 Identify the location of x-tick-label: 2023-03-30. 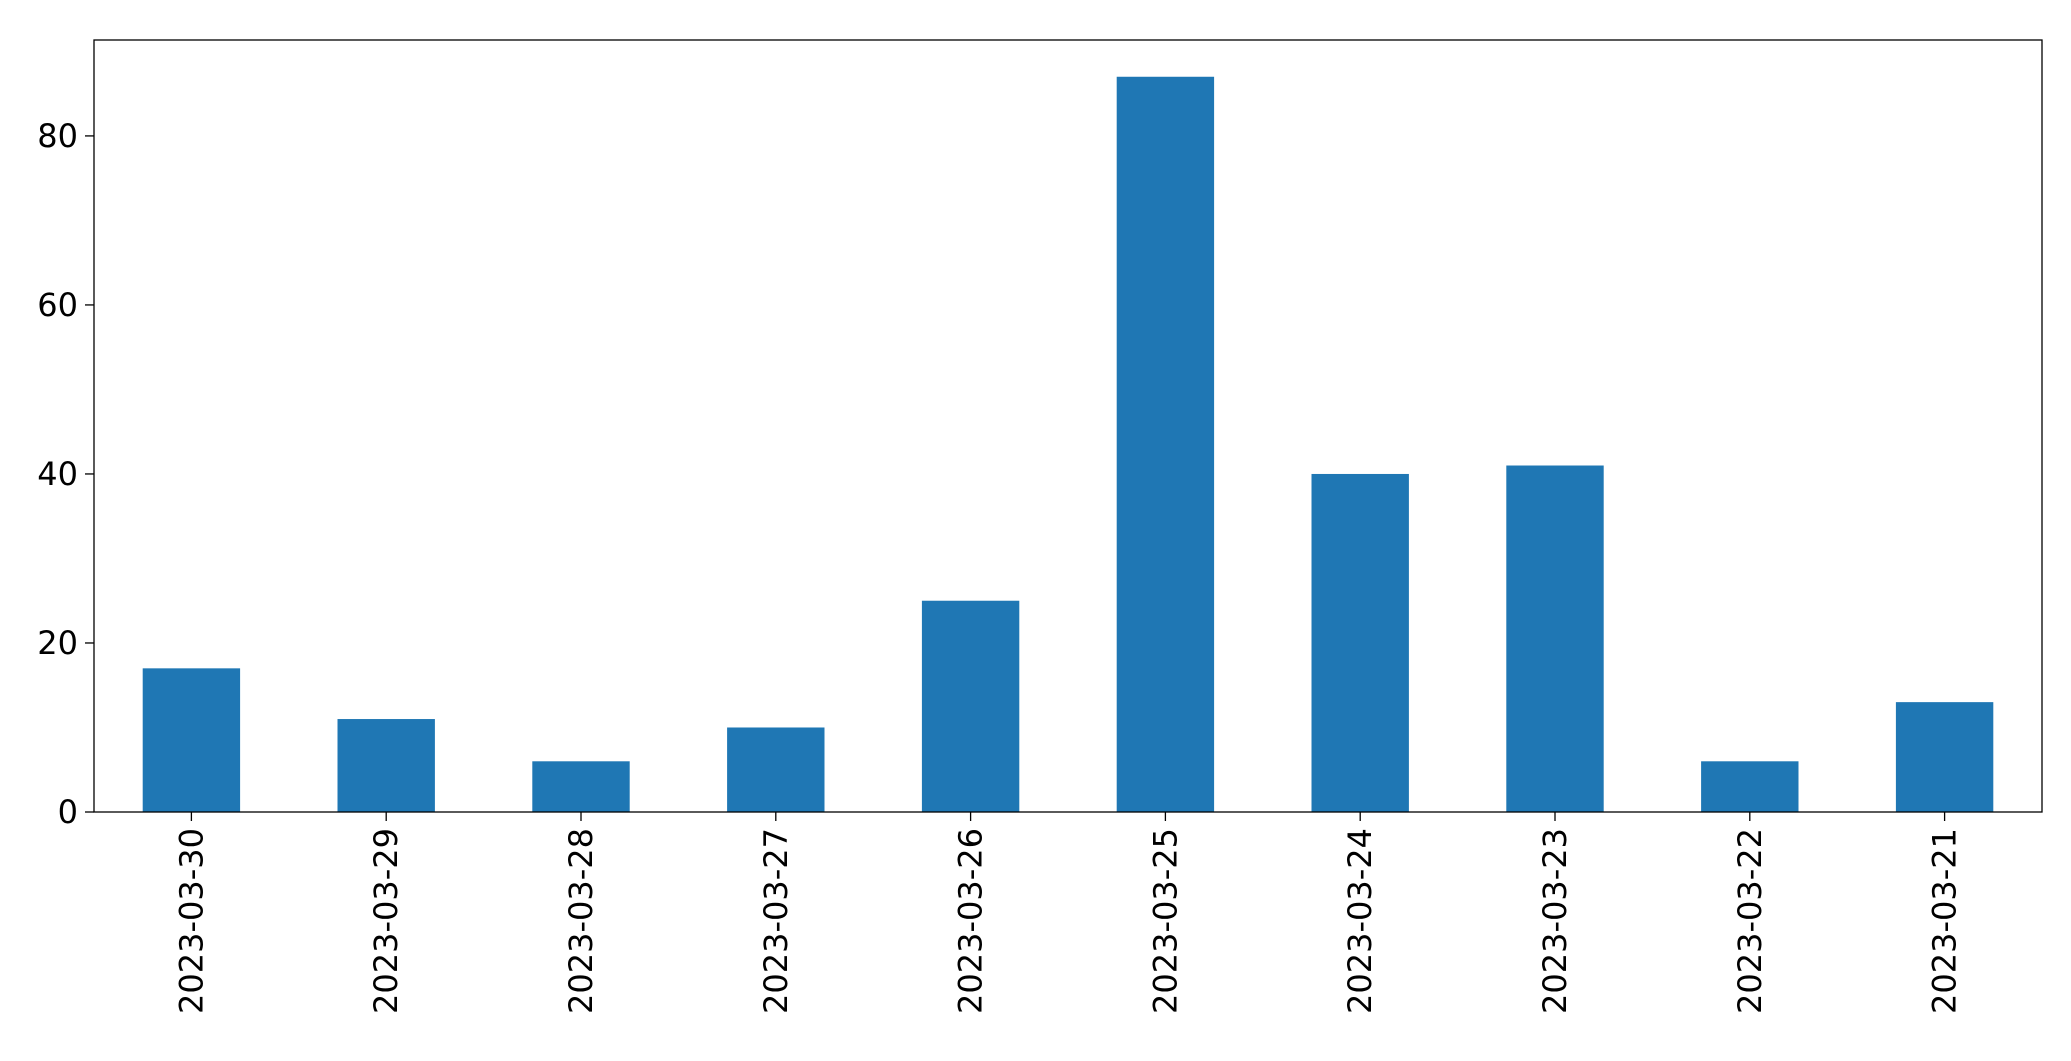
(191, 921).